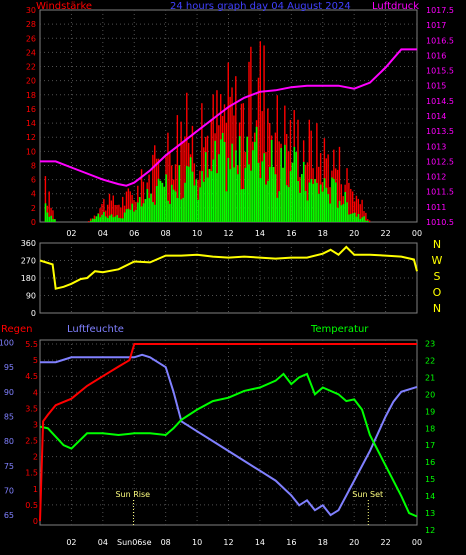 This screenshot has width=466, height=555. What do you see at coordinates (28, 278) in the screenshot?
I see `direction-axis-labels: 360 270 180 90 0` at bounding box center [28, 278].